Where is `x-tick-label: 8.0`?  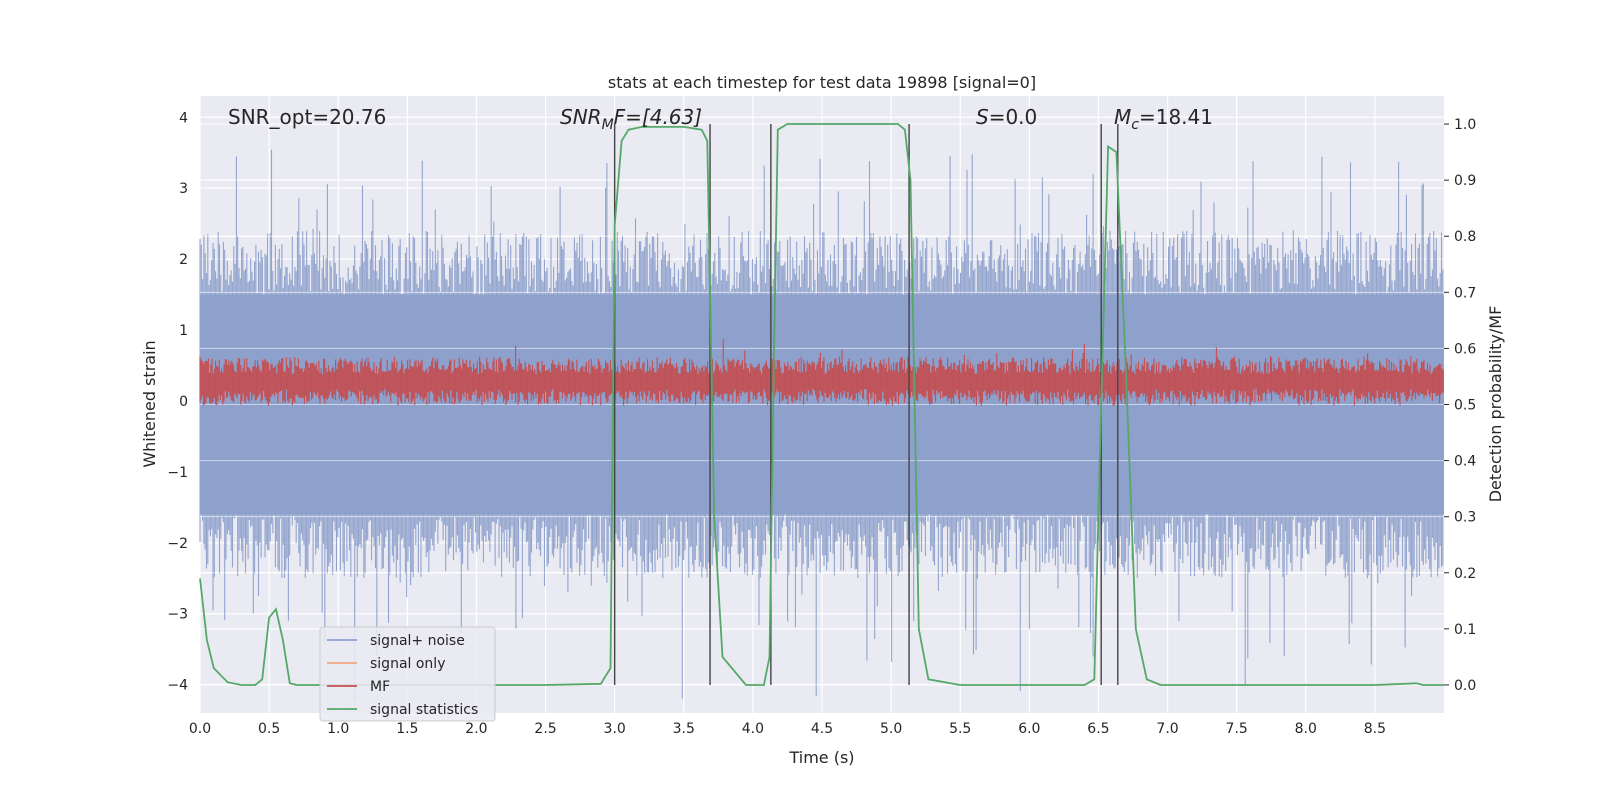
x-tick-label: 8.0 is located at coordinates (1306, 729).